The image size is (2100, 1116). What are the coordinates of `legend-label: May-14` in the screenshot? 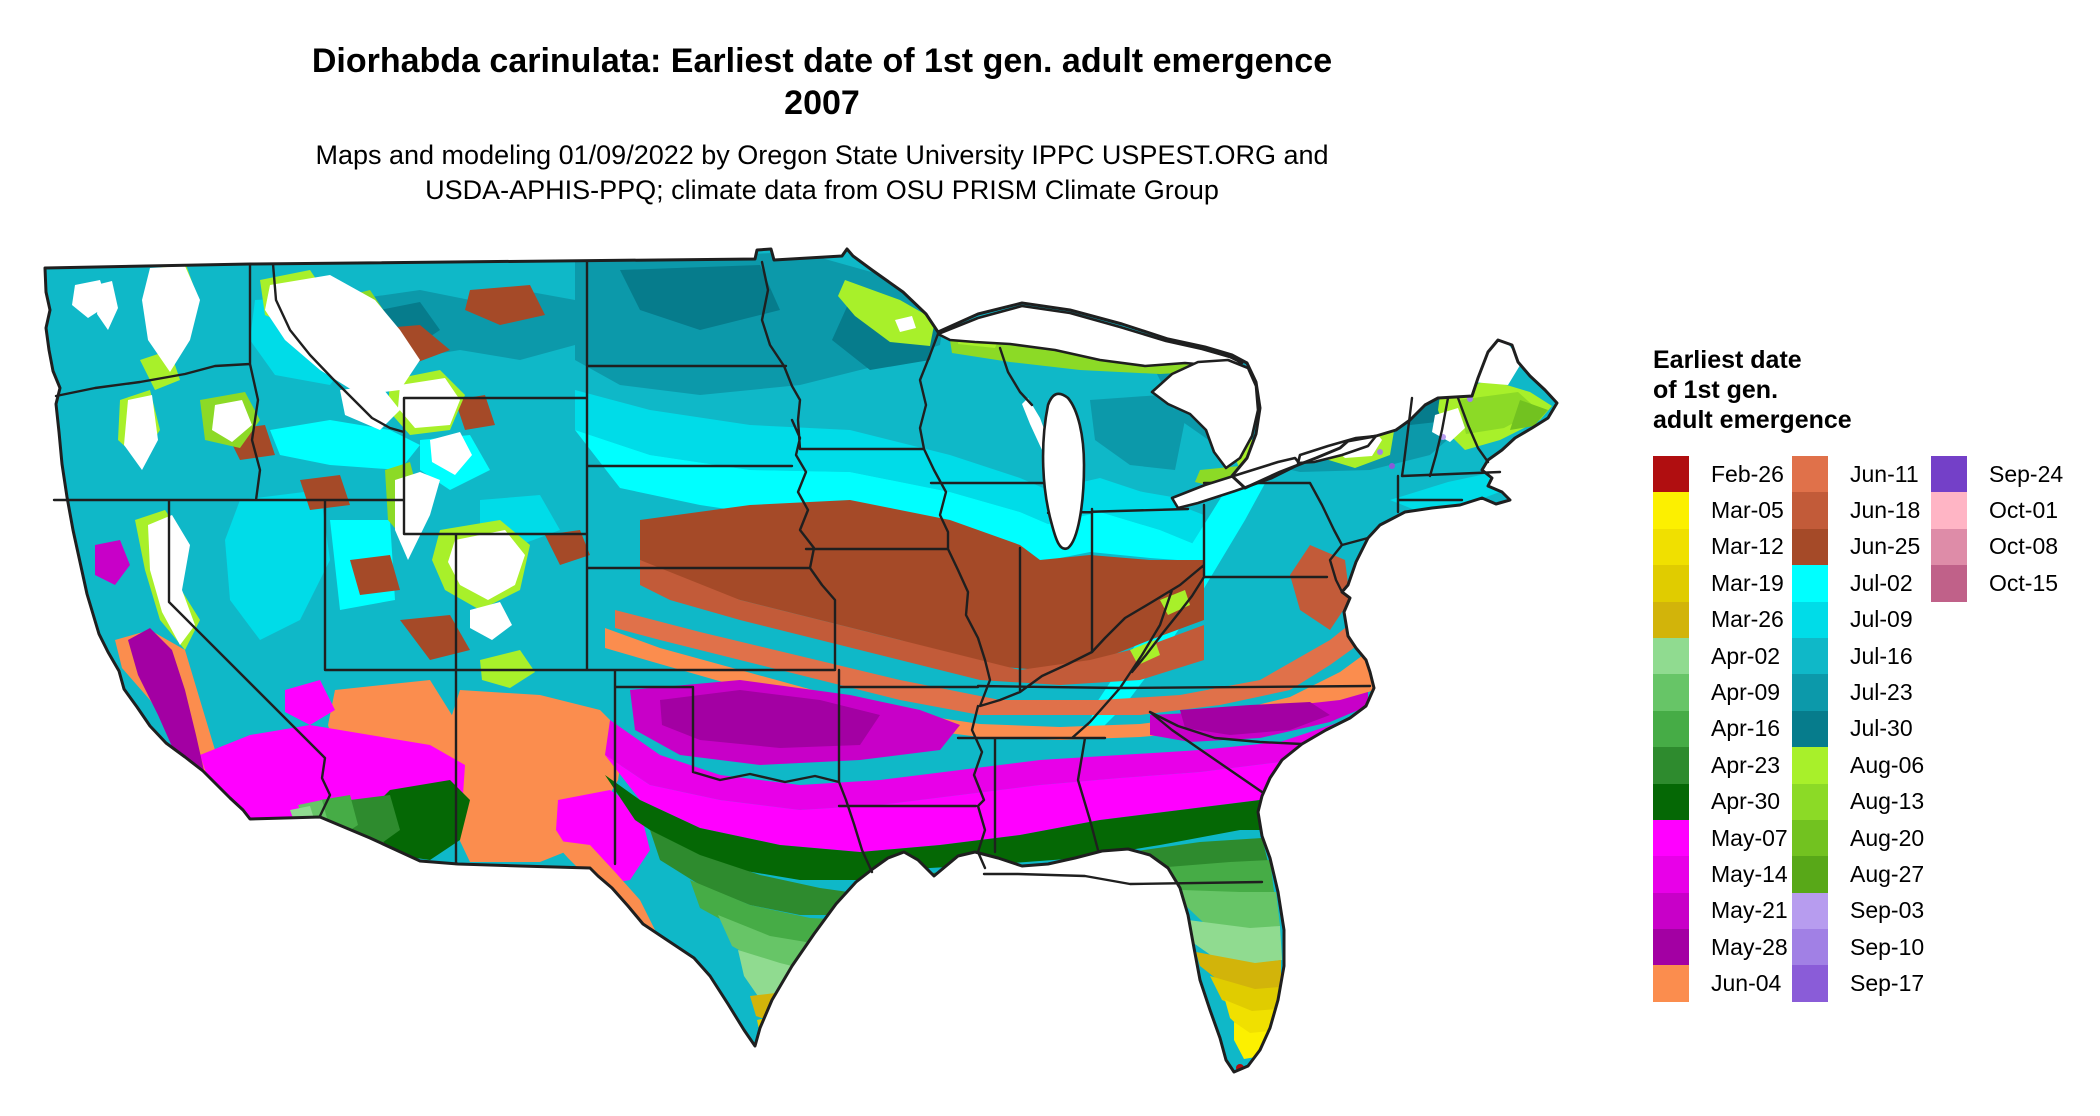 It's located at (1749, 873).